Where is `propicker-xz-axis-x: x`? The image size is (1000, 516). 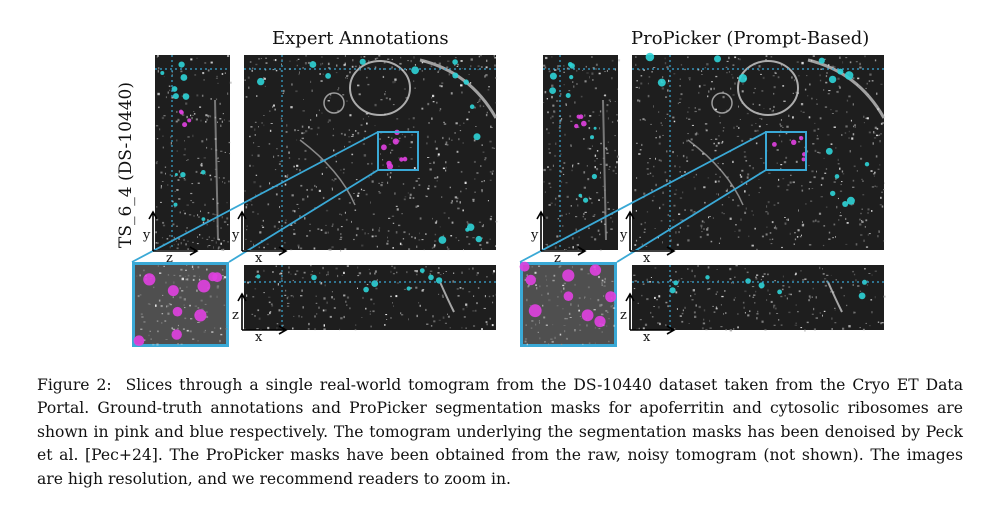
propicker-xz-axis-x: x is located at coordinates (647, 337).